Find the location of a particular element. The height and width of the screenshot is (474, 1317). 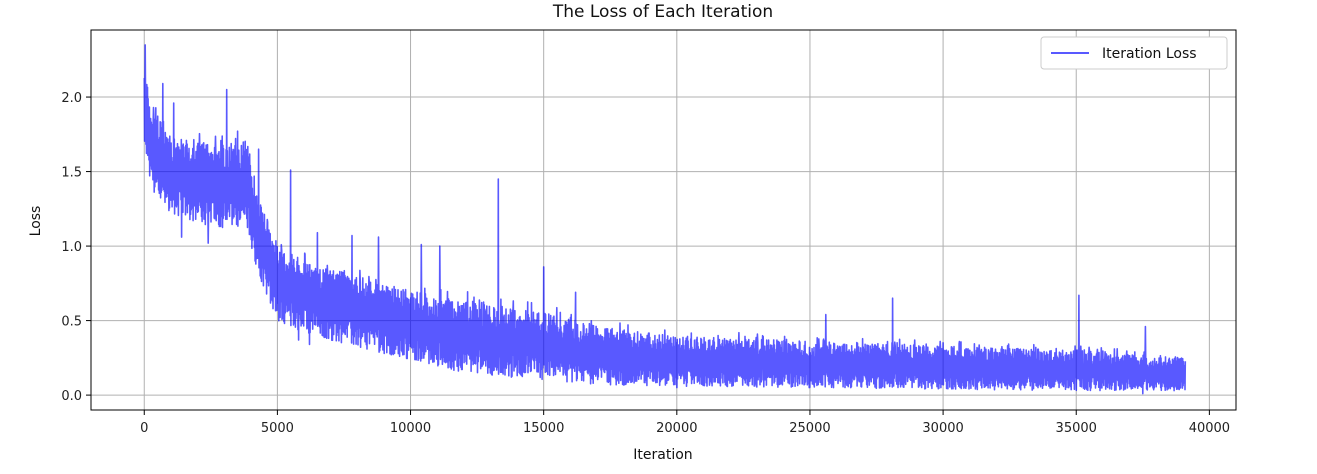

y-axis-ticks: 0.0 0.5 1.0 1.5 2.0 is located at coordinates (76, 247).